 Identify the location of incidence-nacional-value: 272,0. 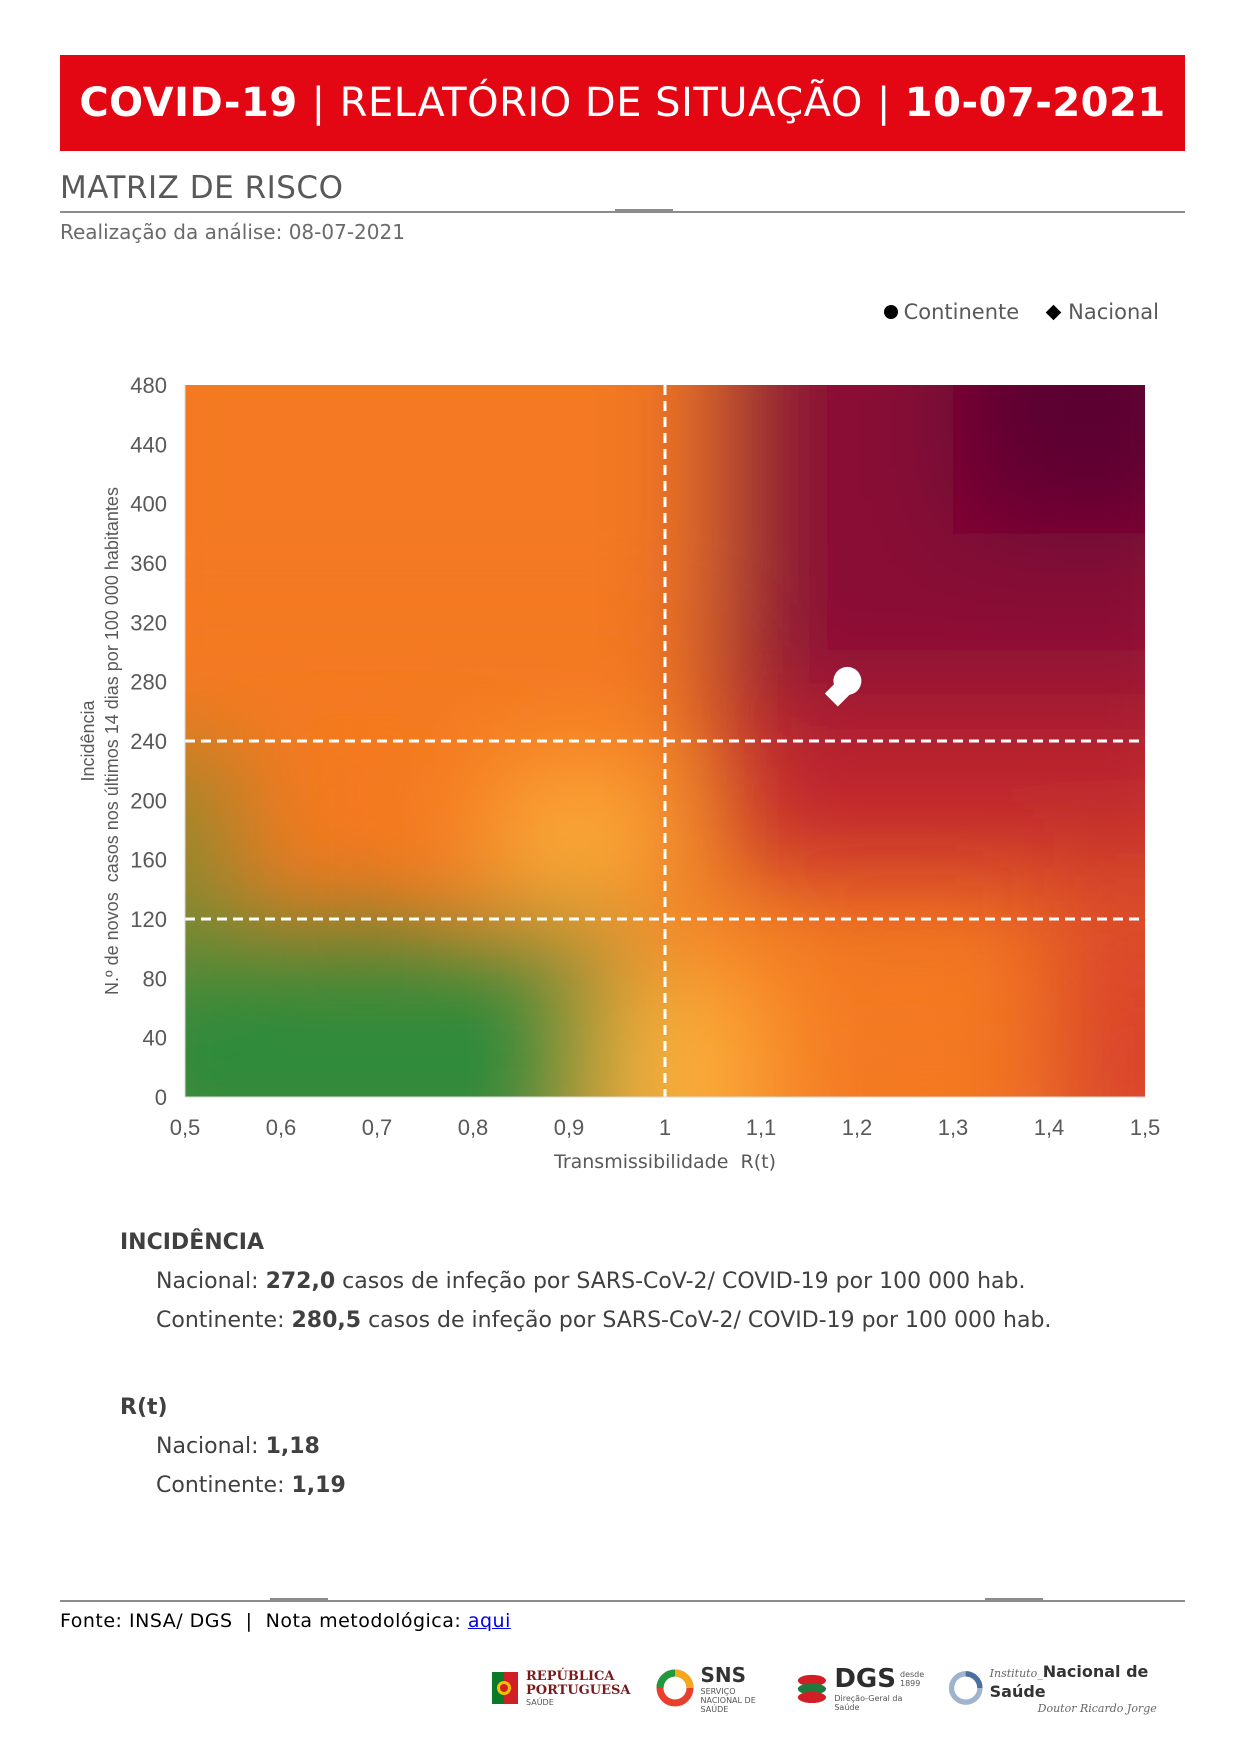
(300, 1281).